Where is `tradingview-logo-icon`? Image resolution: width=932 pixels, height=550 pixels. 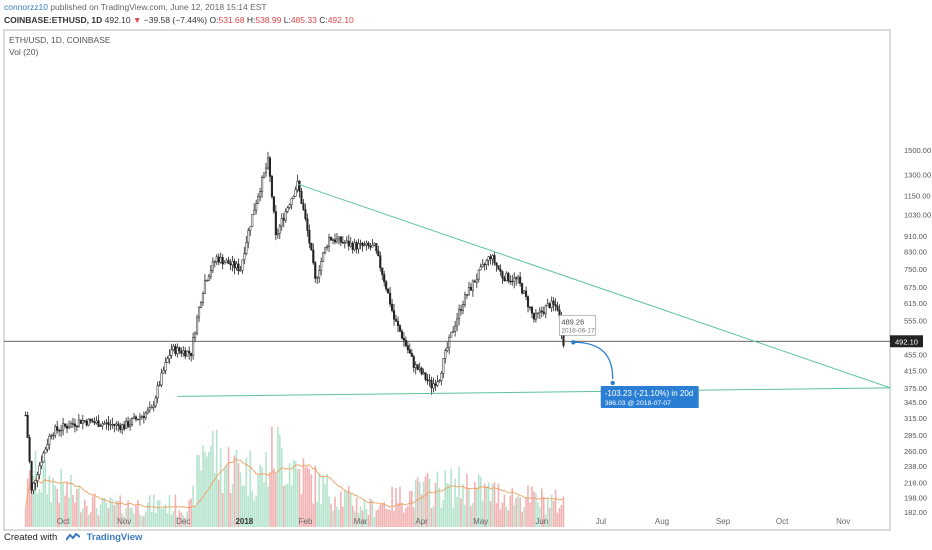
tradingview-logo-icon is located at coordinates (72, 536).